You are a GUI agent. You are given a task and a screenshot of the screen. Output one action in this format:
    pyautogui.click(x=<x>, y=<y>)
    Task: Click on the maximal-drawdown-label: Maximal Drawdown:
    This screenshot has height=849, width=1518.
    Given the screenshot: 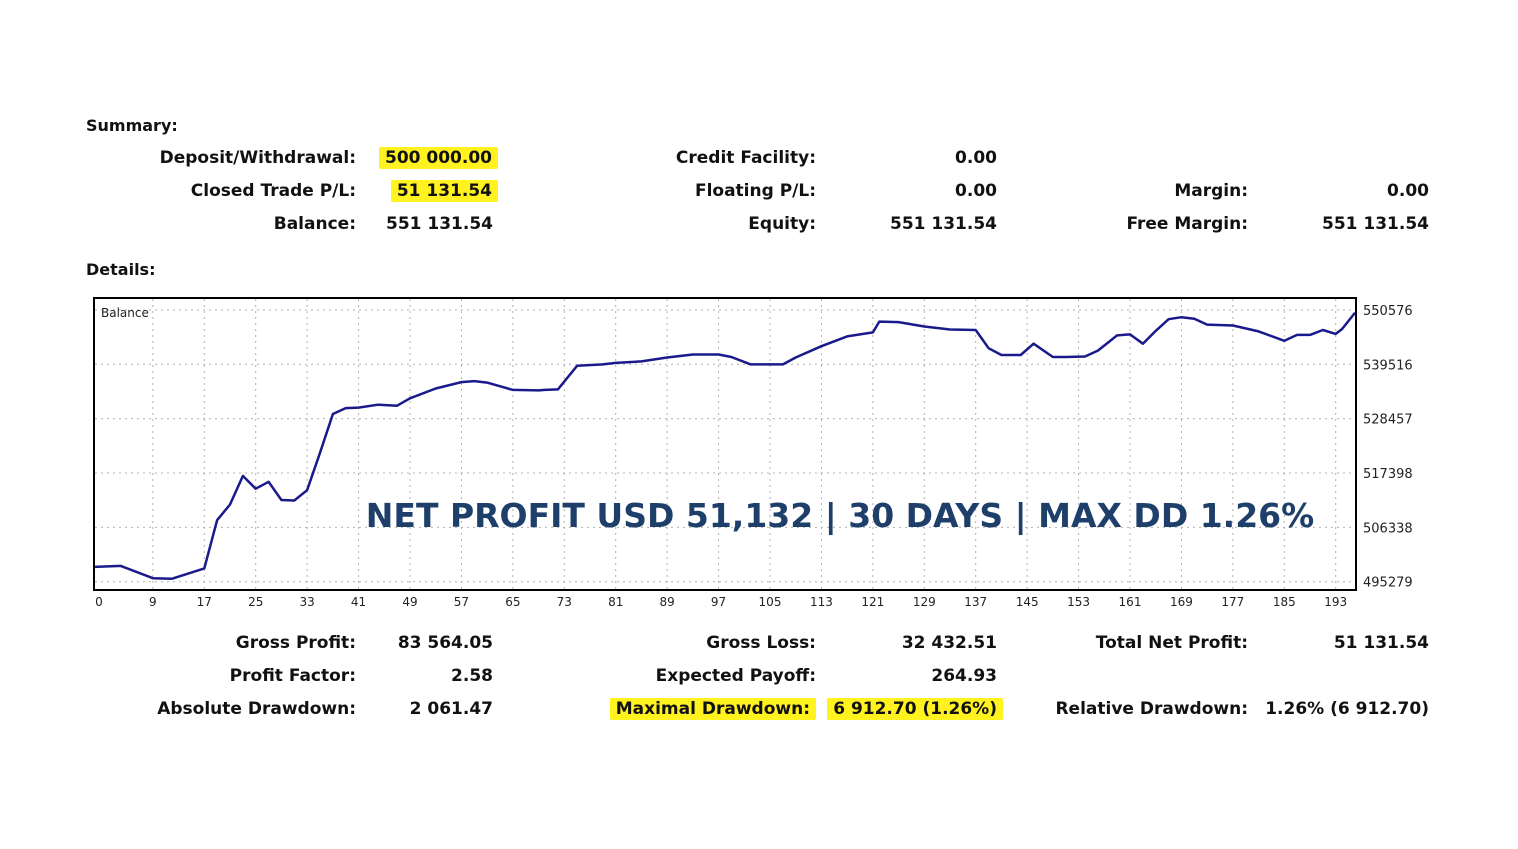 What is the action you would take?
    pyautogui.click(x=712, y=709)
    